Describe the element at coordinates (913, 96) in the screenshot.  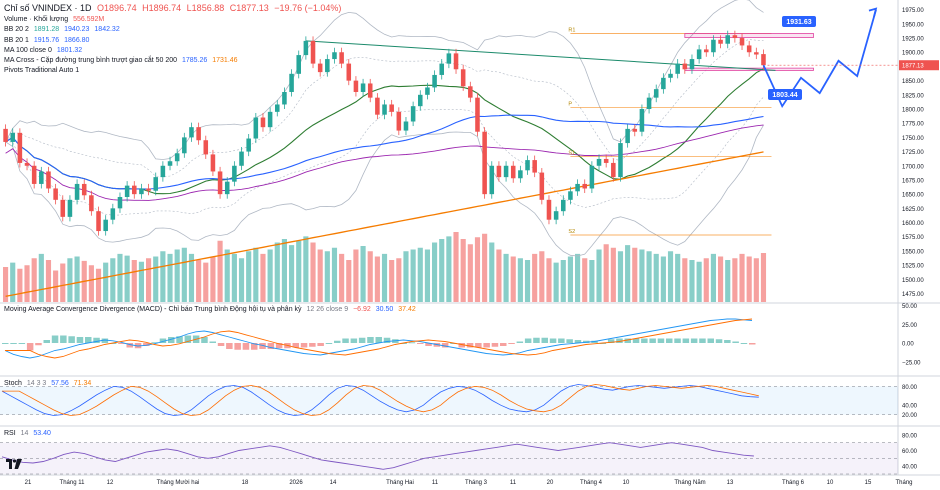
I see `price-axis-tick: 1825.00` at that location.